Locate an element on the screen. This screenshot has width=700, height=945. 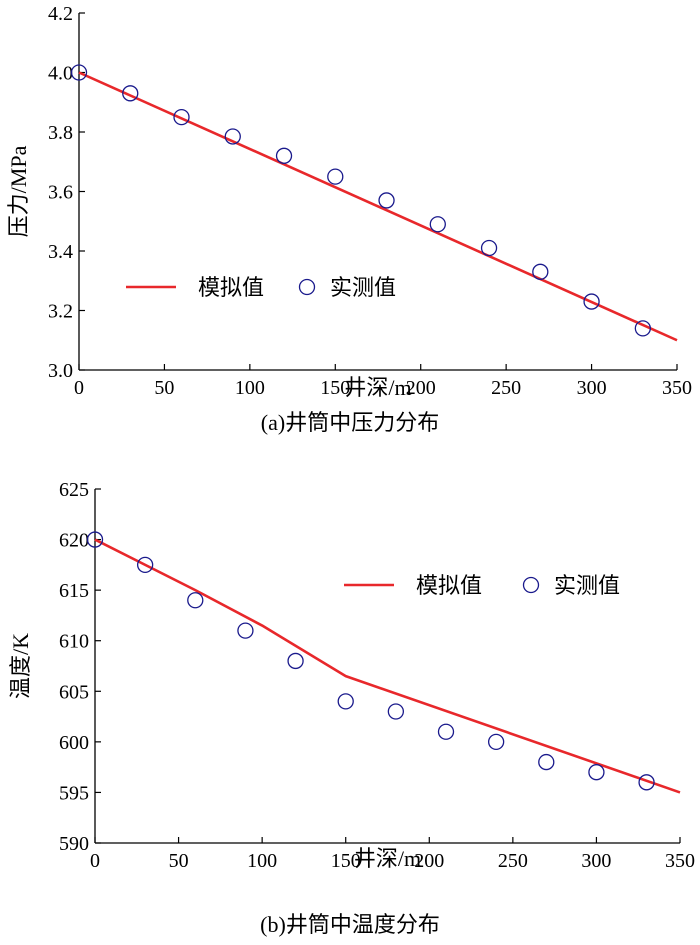
y-axis-label: 压力/MPa is located at coordinates (18, 191).